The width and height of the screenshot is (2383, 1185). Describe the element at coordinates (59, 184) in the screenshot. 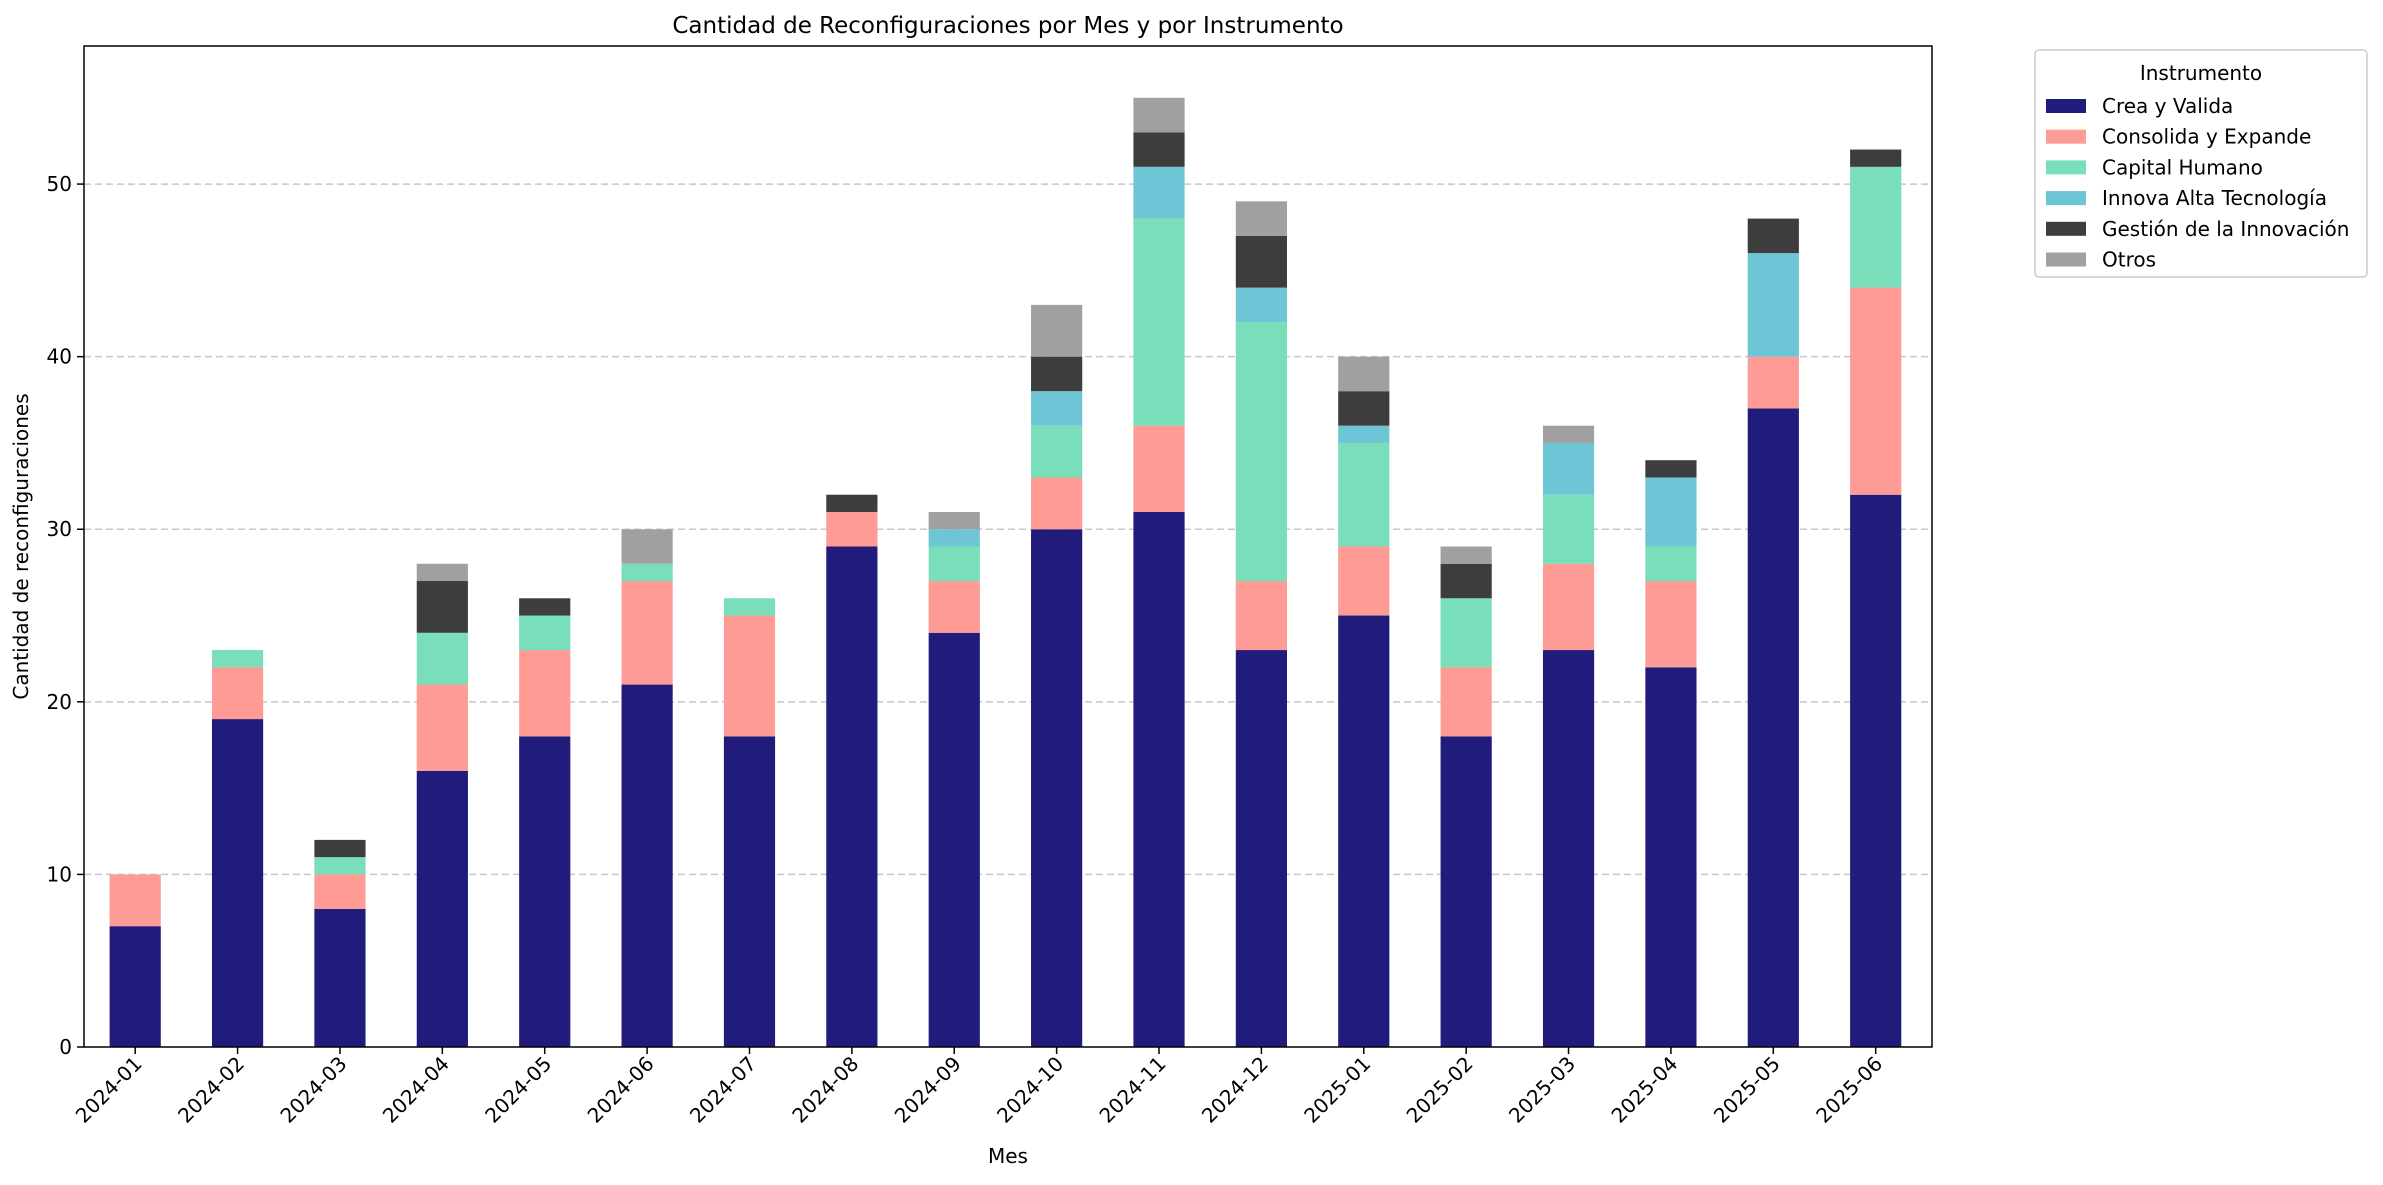

I see `y-tick-label: 50` at that location.